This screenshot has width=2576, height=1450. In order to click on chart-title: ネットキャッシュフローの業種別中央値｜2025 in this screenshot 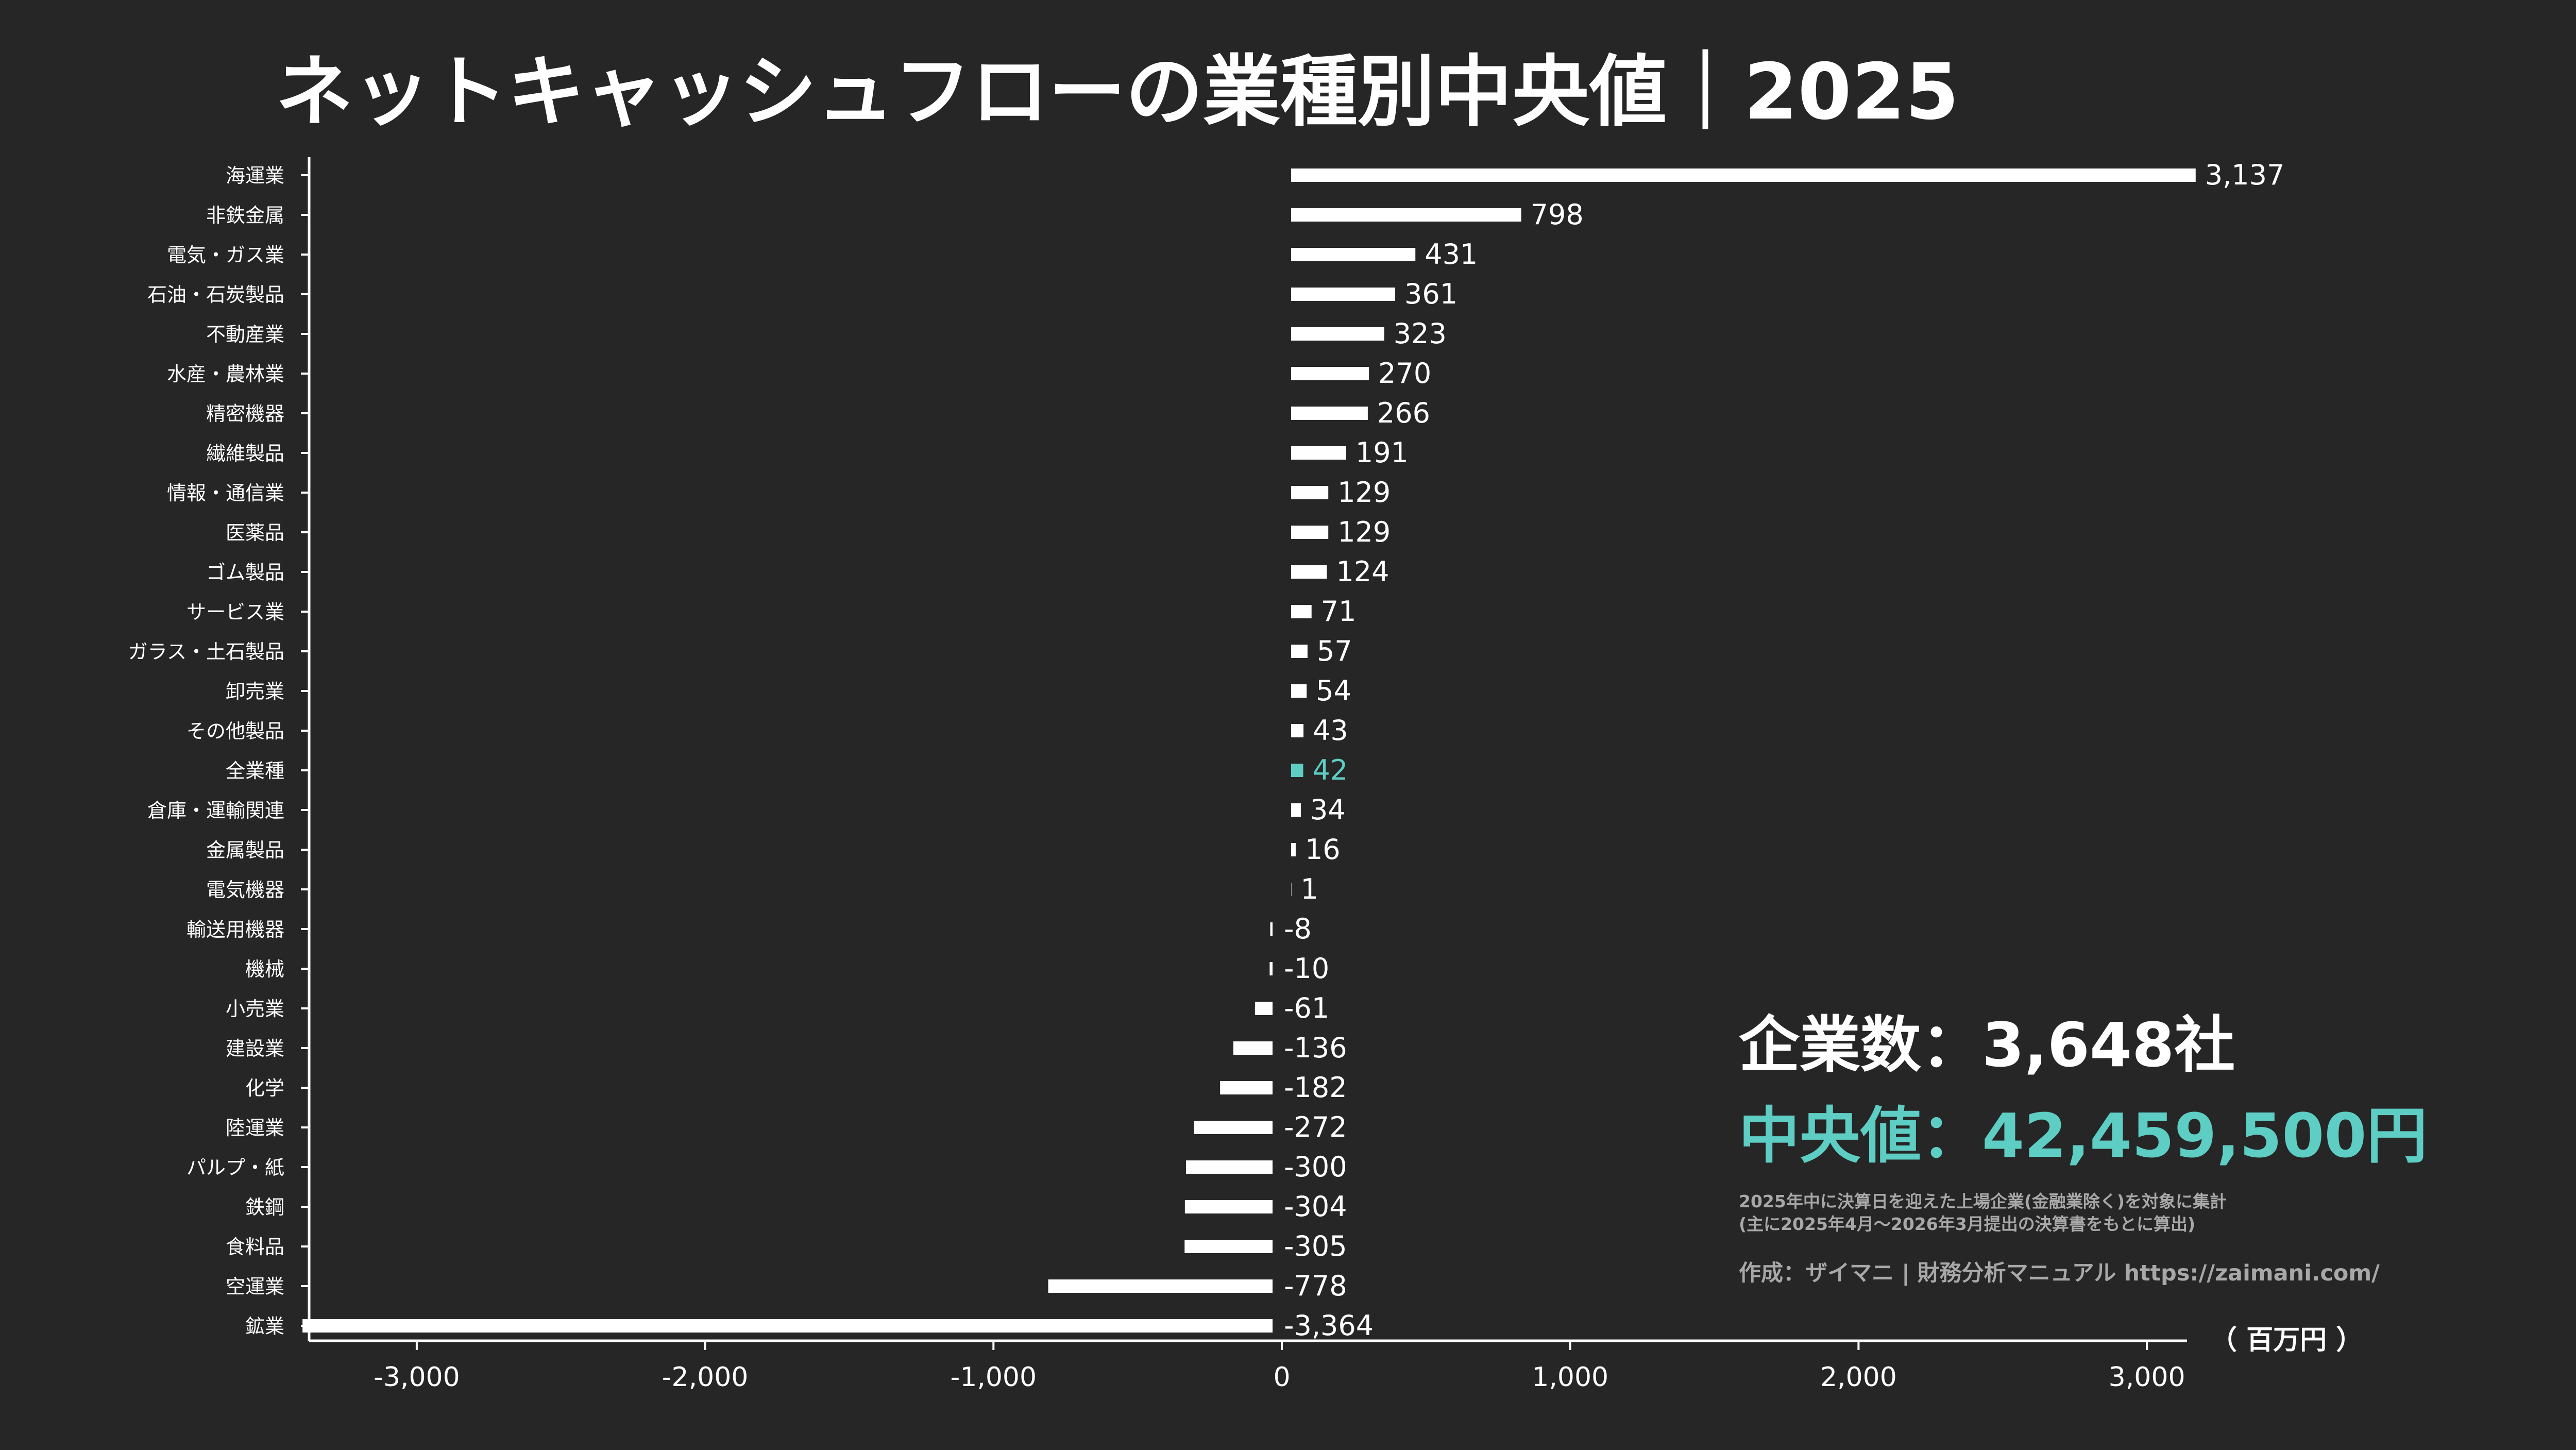, I will do `click(1117, 92)`.